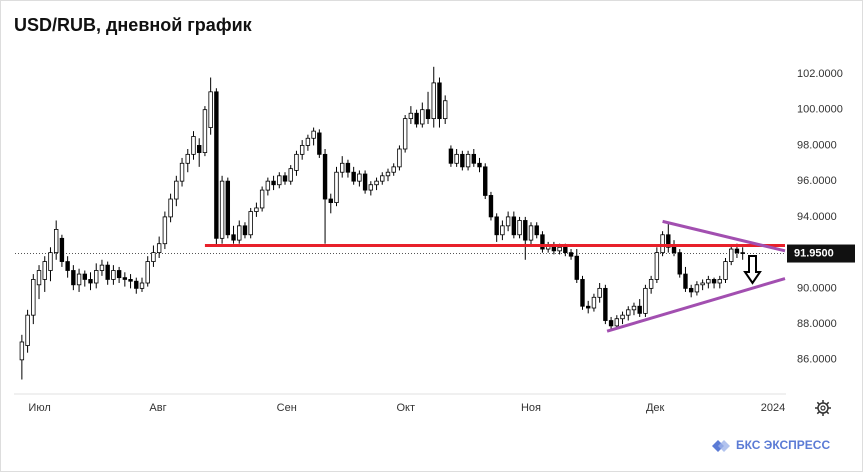  What do you see at coordinates (817, 181) in the screenshot?
I see `y-tick-label: 96.0000` at bounding box center [817, 181].